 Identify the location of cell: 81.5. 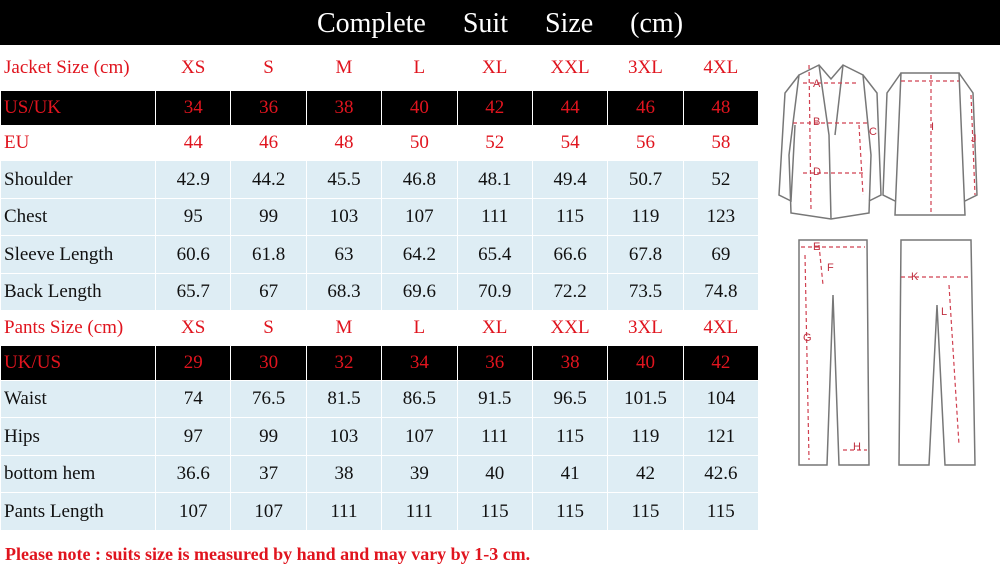
(344, 399).